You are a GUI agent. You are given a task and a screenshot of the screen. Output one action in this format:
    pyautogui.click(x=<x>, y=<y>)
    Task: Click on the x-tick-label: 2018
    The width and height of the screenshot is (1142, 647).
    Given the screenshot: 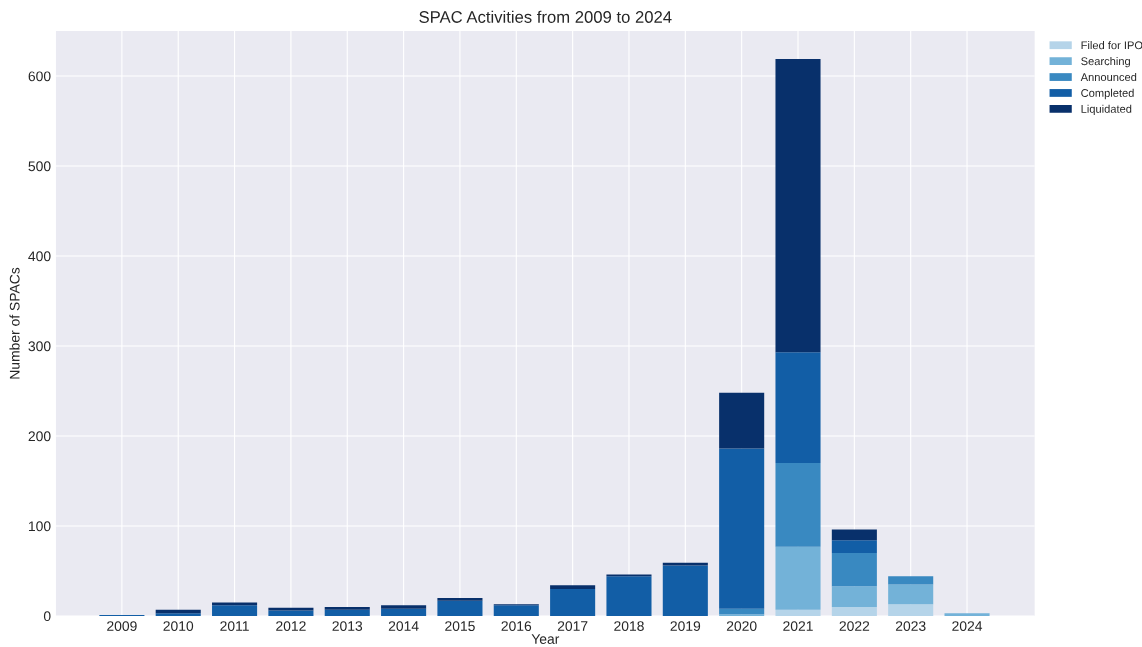 What is the action you would take?
    pyautogui.click(x=629, y=626)
    